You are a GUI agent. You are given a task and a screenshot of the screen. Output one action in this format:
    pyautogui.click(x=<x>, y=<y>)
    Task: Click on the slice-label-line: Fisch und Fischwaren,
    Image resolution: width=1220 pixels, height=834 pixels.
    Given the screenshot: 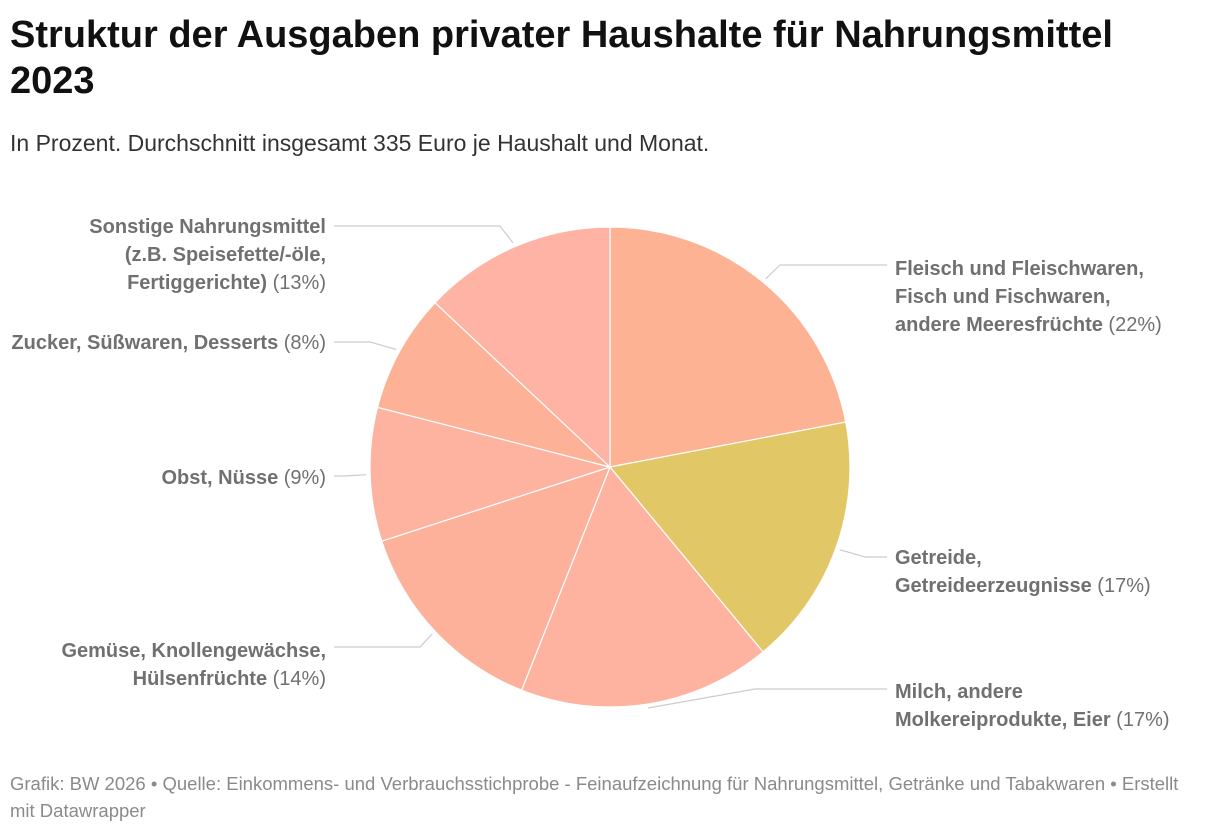 What is the action you would take?
    pyautogui.click(x=1003, y=297)
    